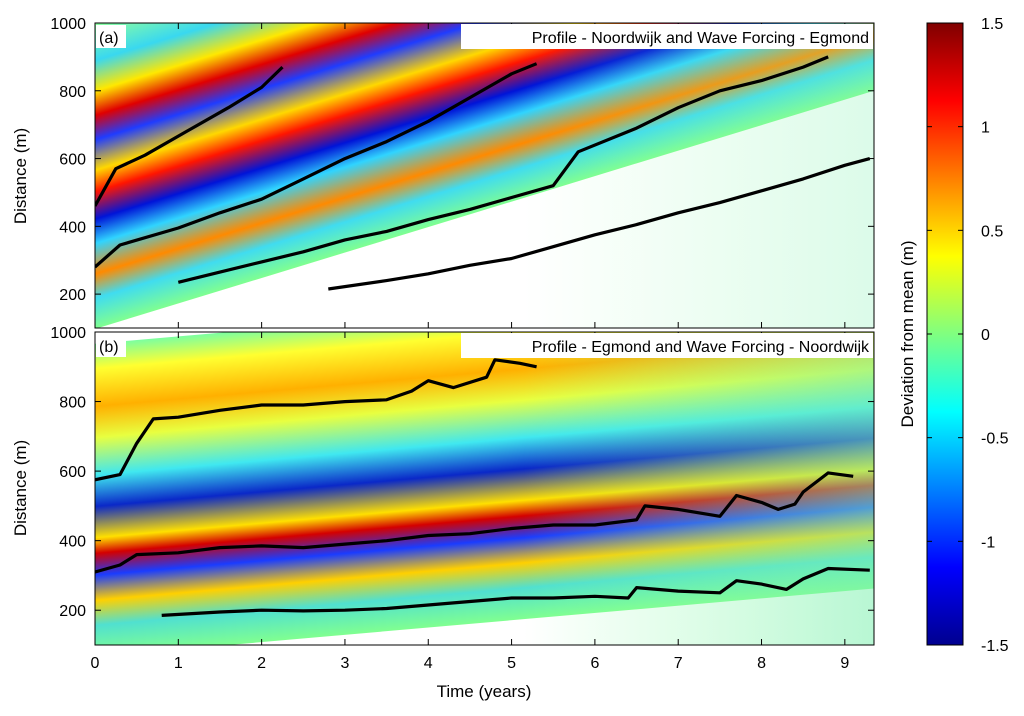  Describe the element at coordinates (968, 335) in the screenshot. I see `colorbar-ticks: 1.5 1 0.5 0 -0.5 -1 -1.5` at that location.